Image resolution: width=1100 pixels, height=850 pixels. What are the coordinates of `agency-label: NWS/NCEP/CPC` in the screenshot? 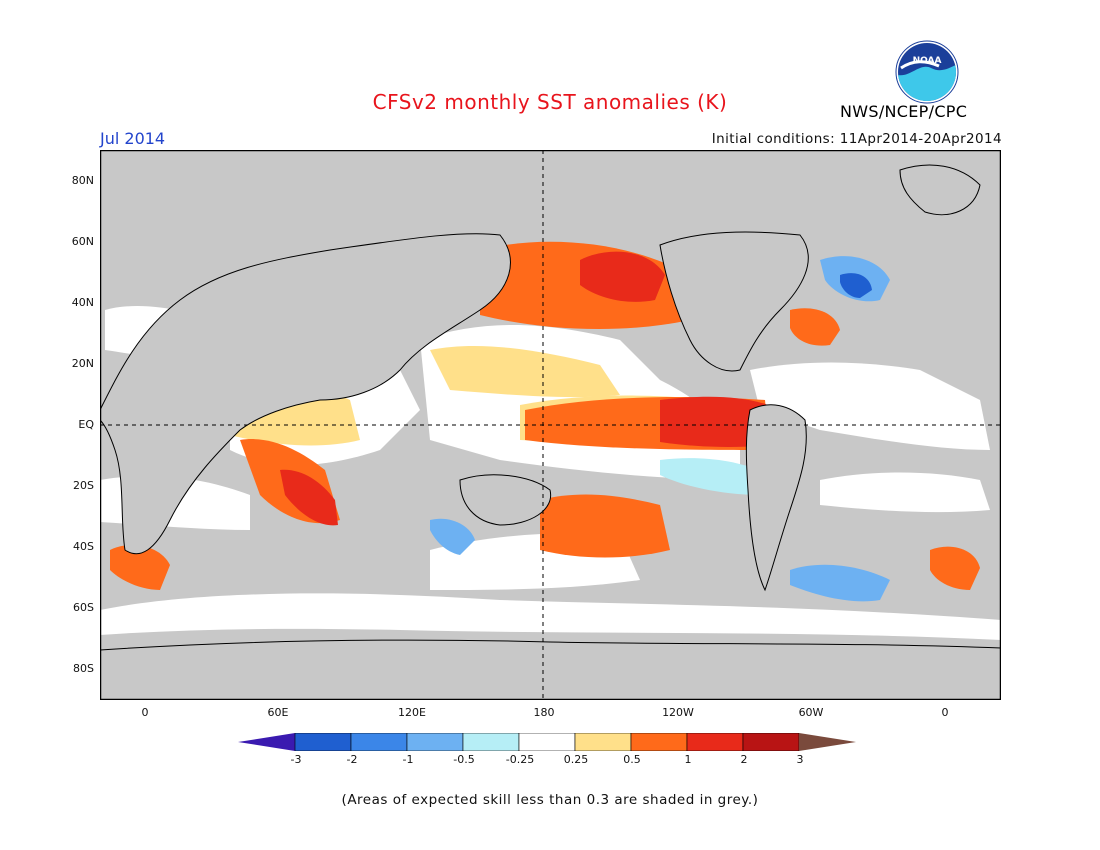 It's located at (904, 111).